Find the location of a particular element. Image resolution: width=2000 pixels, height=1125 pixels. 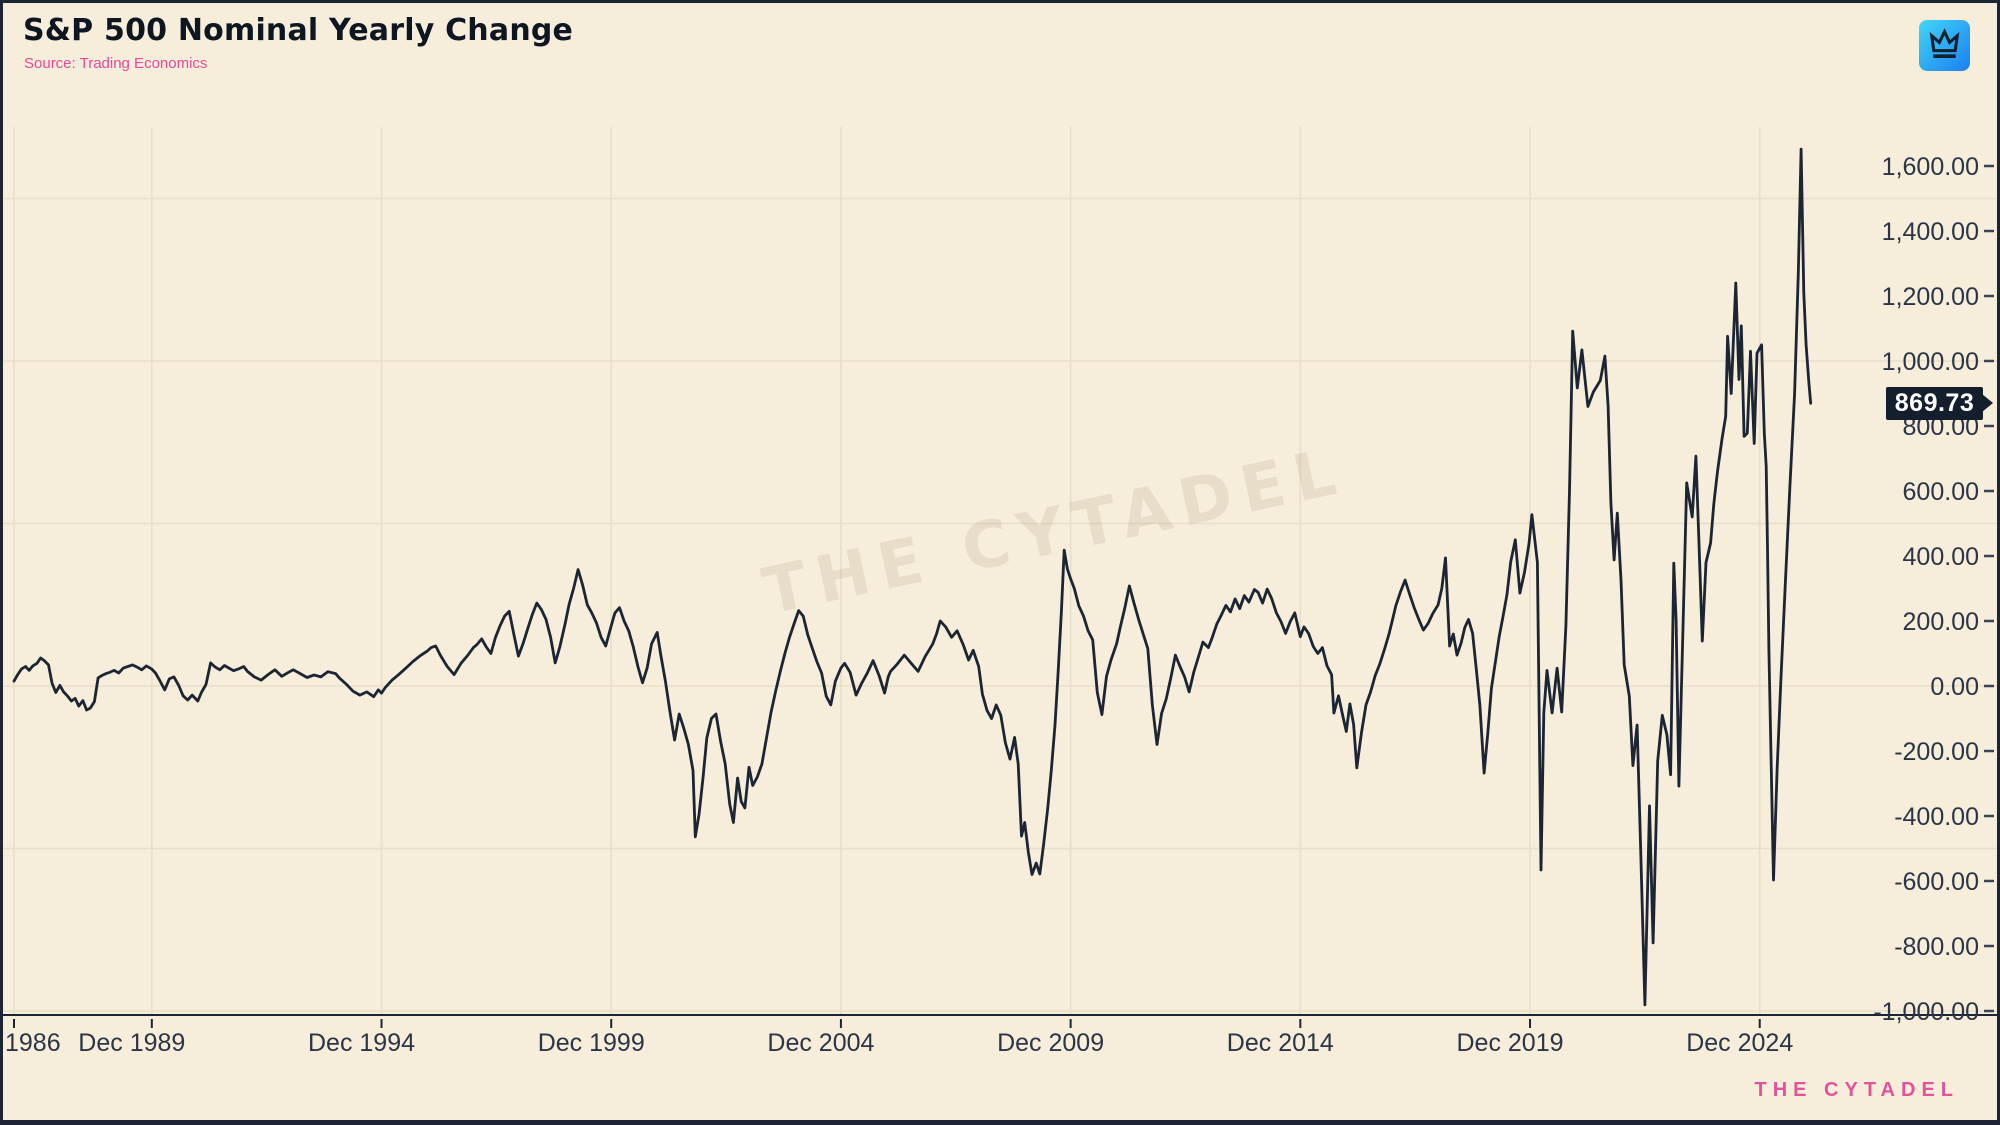

x-axis-label: Dec 2024 is located at coordinates (1740, 1043).